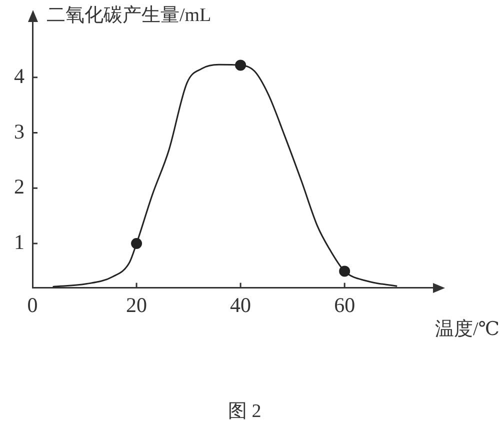 This screenshot has width=503, height=437. Describe the element at coordinates (19, 131) in the screenshot. I see `y-tick-label: 3` at that location.